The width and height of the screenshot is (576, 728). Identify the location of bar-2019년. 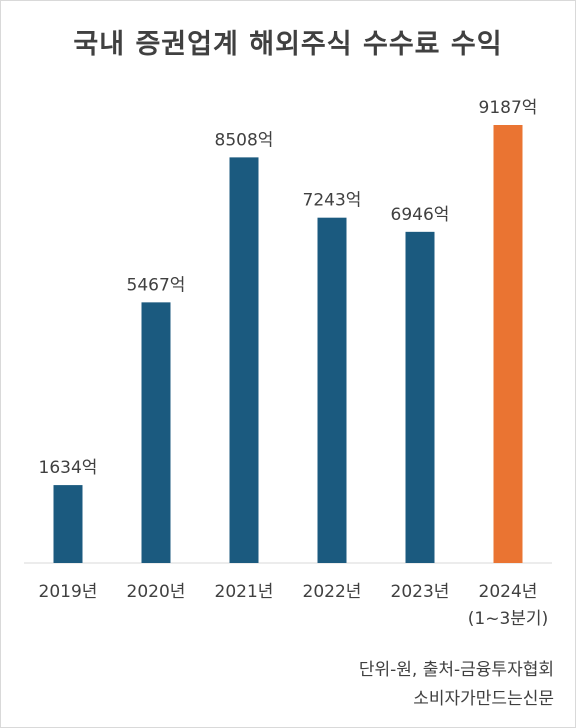
(68, 524).